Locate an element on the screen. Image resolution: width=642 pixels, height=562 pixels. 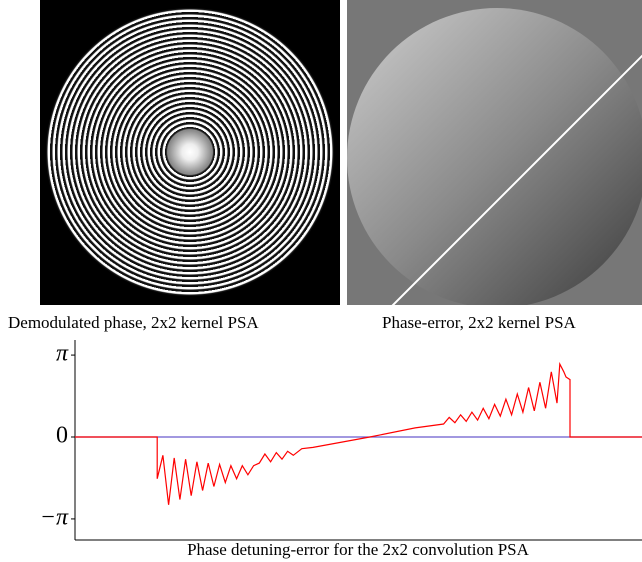
y-tick-label: 0 is located at coordinates (62, 436).